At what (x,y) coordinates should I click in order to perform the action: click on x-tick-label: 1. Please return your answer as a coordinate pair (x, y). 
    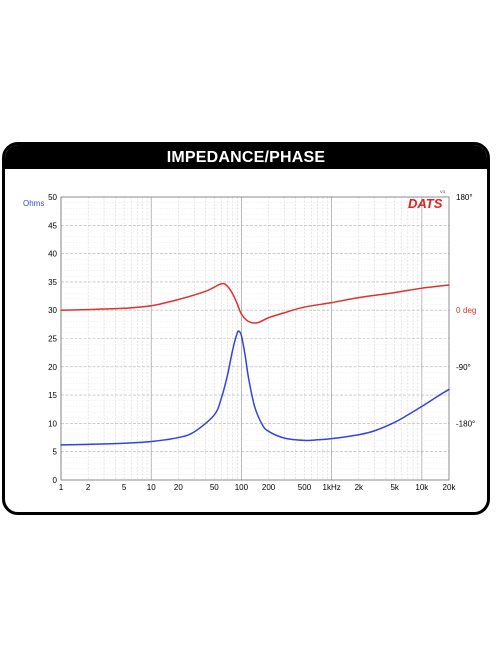
    Looking at the image, I should click on (61, 487).